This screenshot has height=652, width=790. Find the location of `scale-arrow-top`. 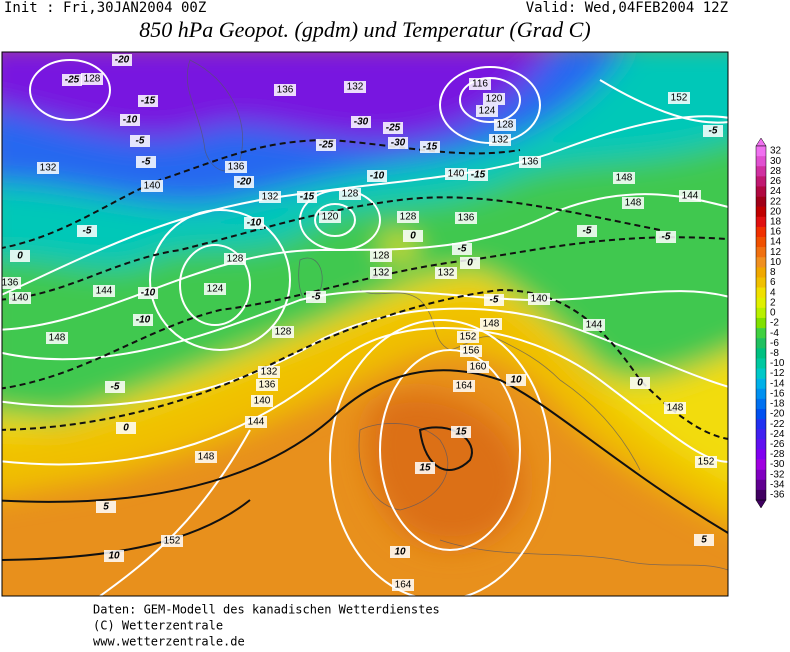

scale-arrow-top is located at coordinates (761, 142).